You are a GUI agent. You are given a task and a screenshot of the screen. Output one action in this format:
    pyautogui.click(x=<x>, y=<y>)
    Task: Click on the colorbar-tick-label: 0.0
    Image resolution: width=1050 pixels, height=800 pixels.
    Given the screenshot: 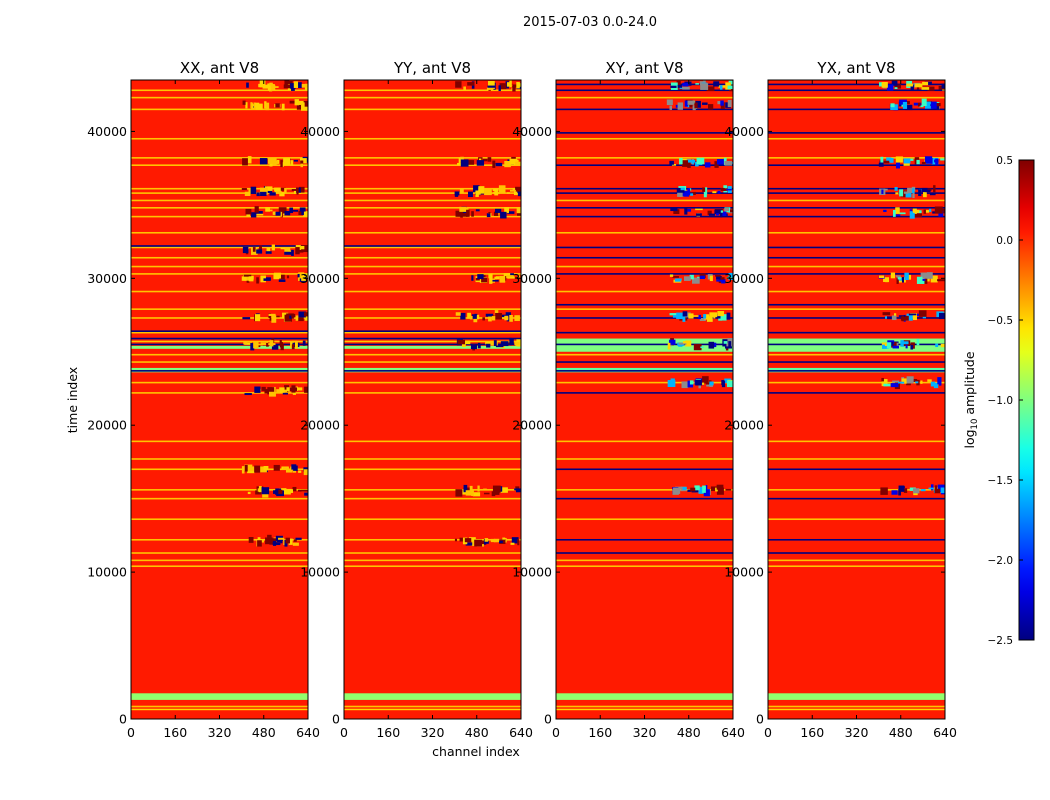 What is the action you would take?
    pyautogui.click(x=1004, y=241)
    